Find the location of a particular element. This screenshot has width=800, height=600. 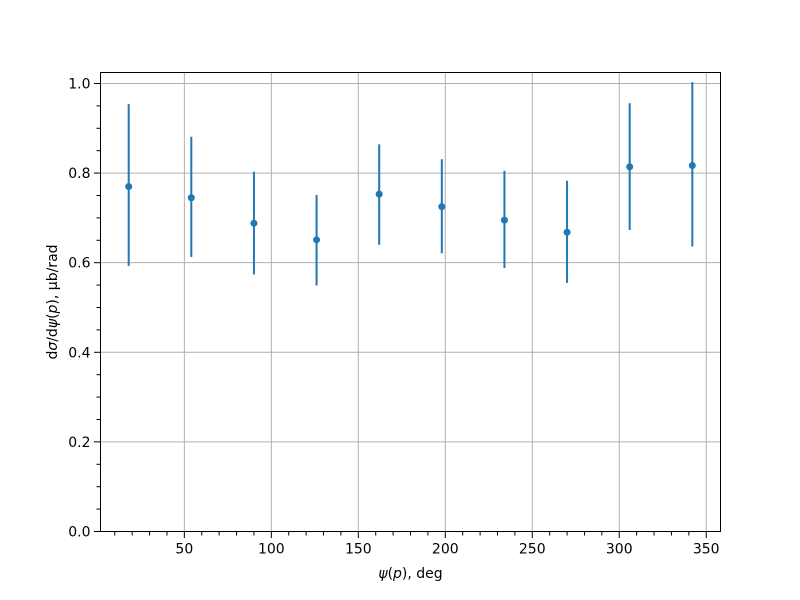

x-tick-label: 350 is located at coordinates (706, 550).